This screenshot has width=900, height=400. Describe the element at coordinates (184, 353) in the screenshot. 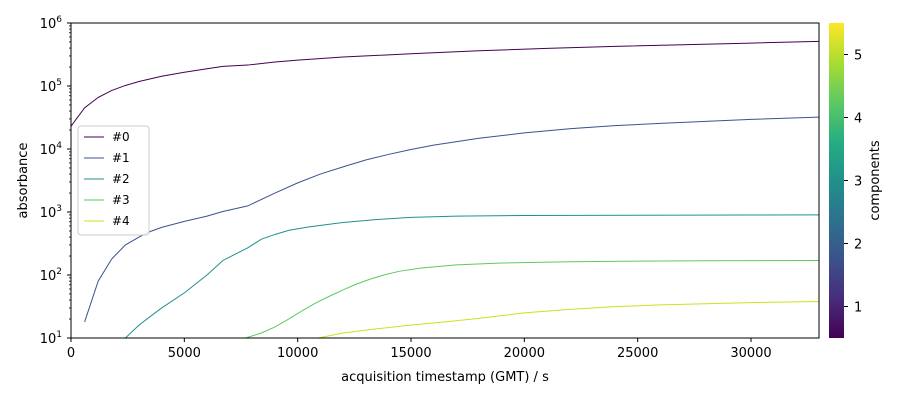

I see `x-tick-label: 5000` at that location.